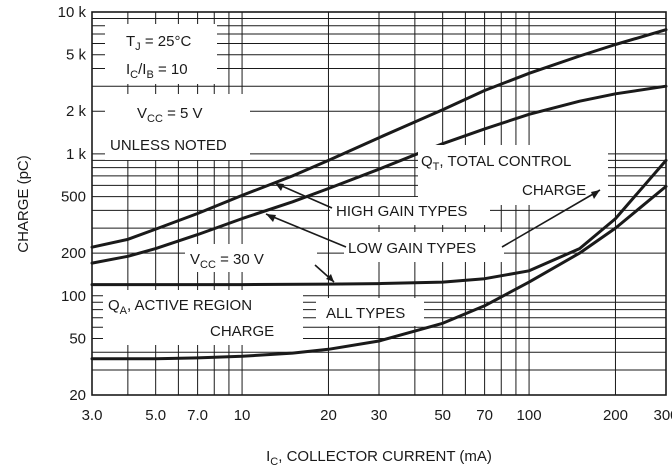 The height and width of the screenshot is (471, 672). Describe the element at coordinates (73, 296) in the screenshot. I see `y-tick-label: 100` at that location.